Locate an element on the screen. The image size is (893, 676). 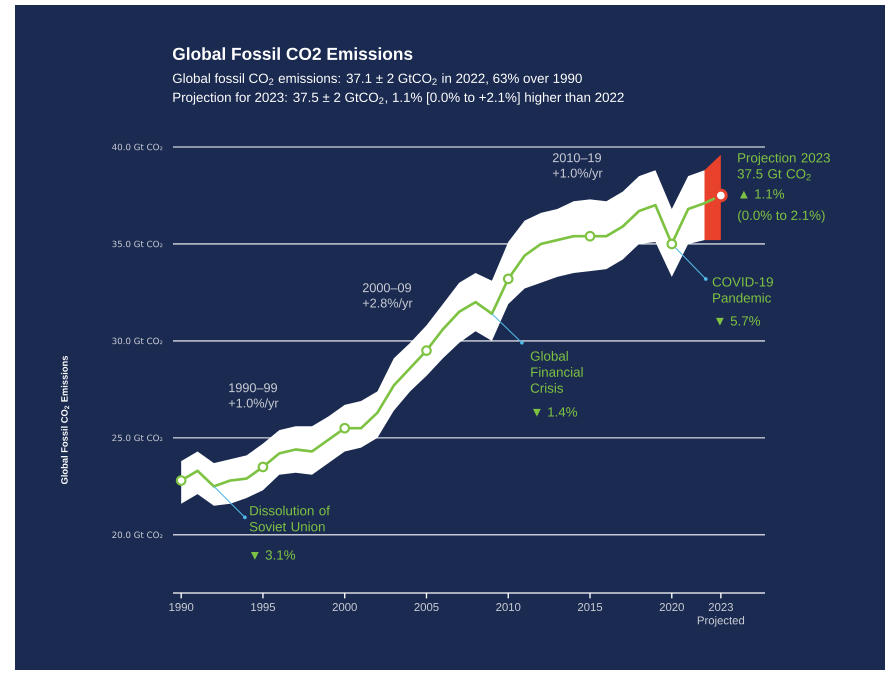
y-tick-label: 40.0 Gt CO₂ is located at coordinates (137, 147).